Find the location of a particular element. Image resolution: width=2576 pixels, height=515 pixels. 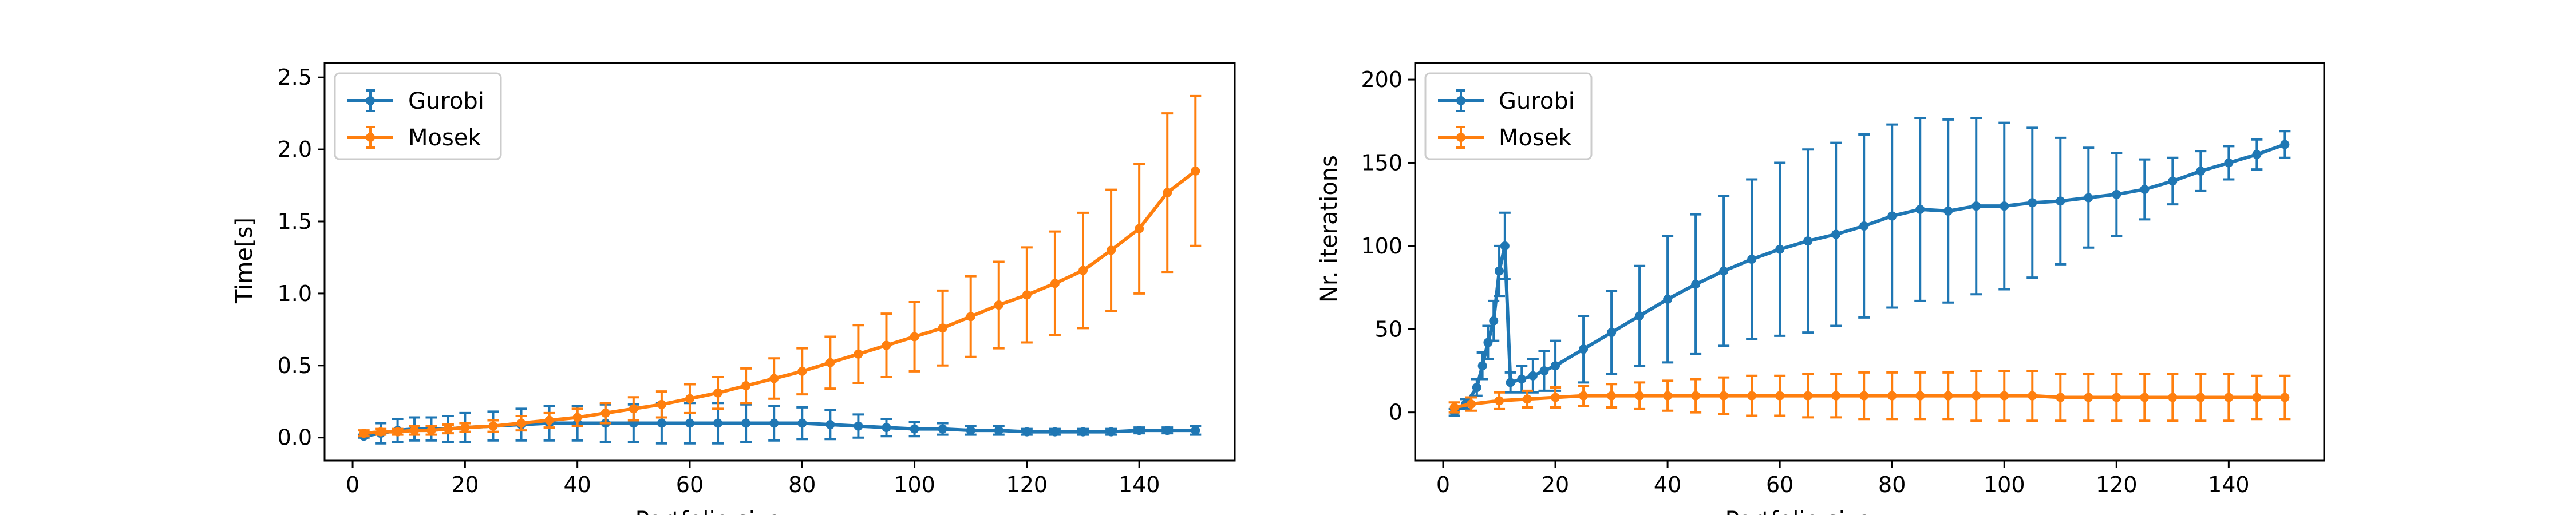

iterations-chart-ytick-label: 0 is located at coordinates (1395, 412).